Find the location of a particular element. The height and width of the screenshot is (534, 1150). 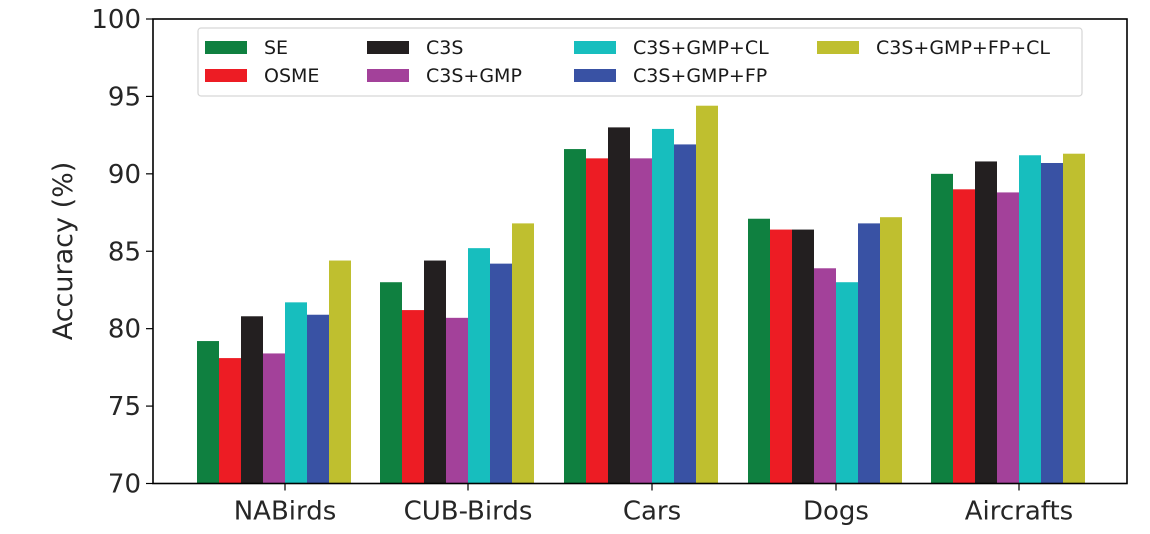

legend-item: C3S+GMP is located at coordinates (444, 76).